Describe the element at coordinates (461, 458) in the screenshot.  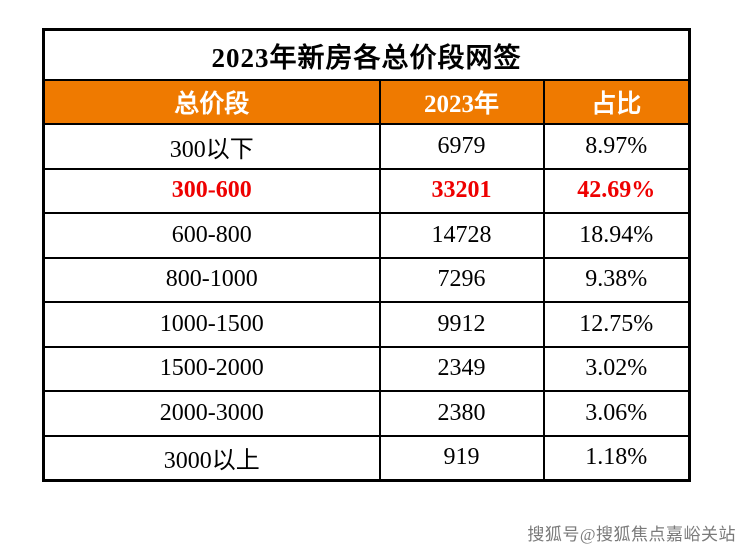
I see `cell-count: 919` at that location.